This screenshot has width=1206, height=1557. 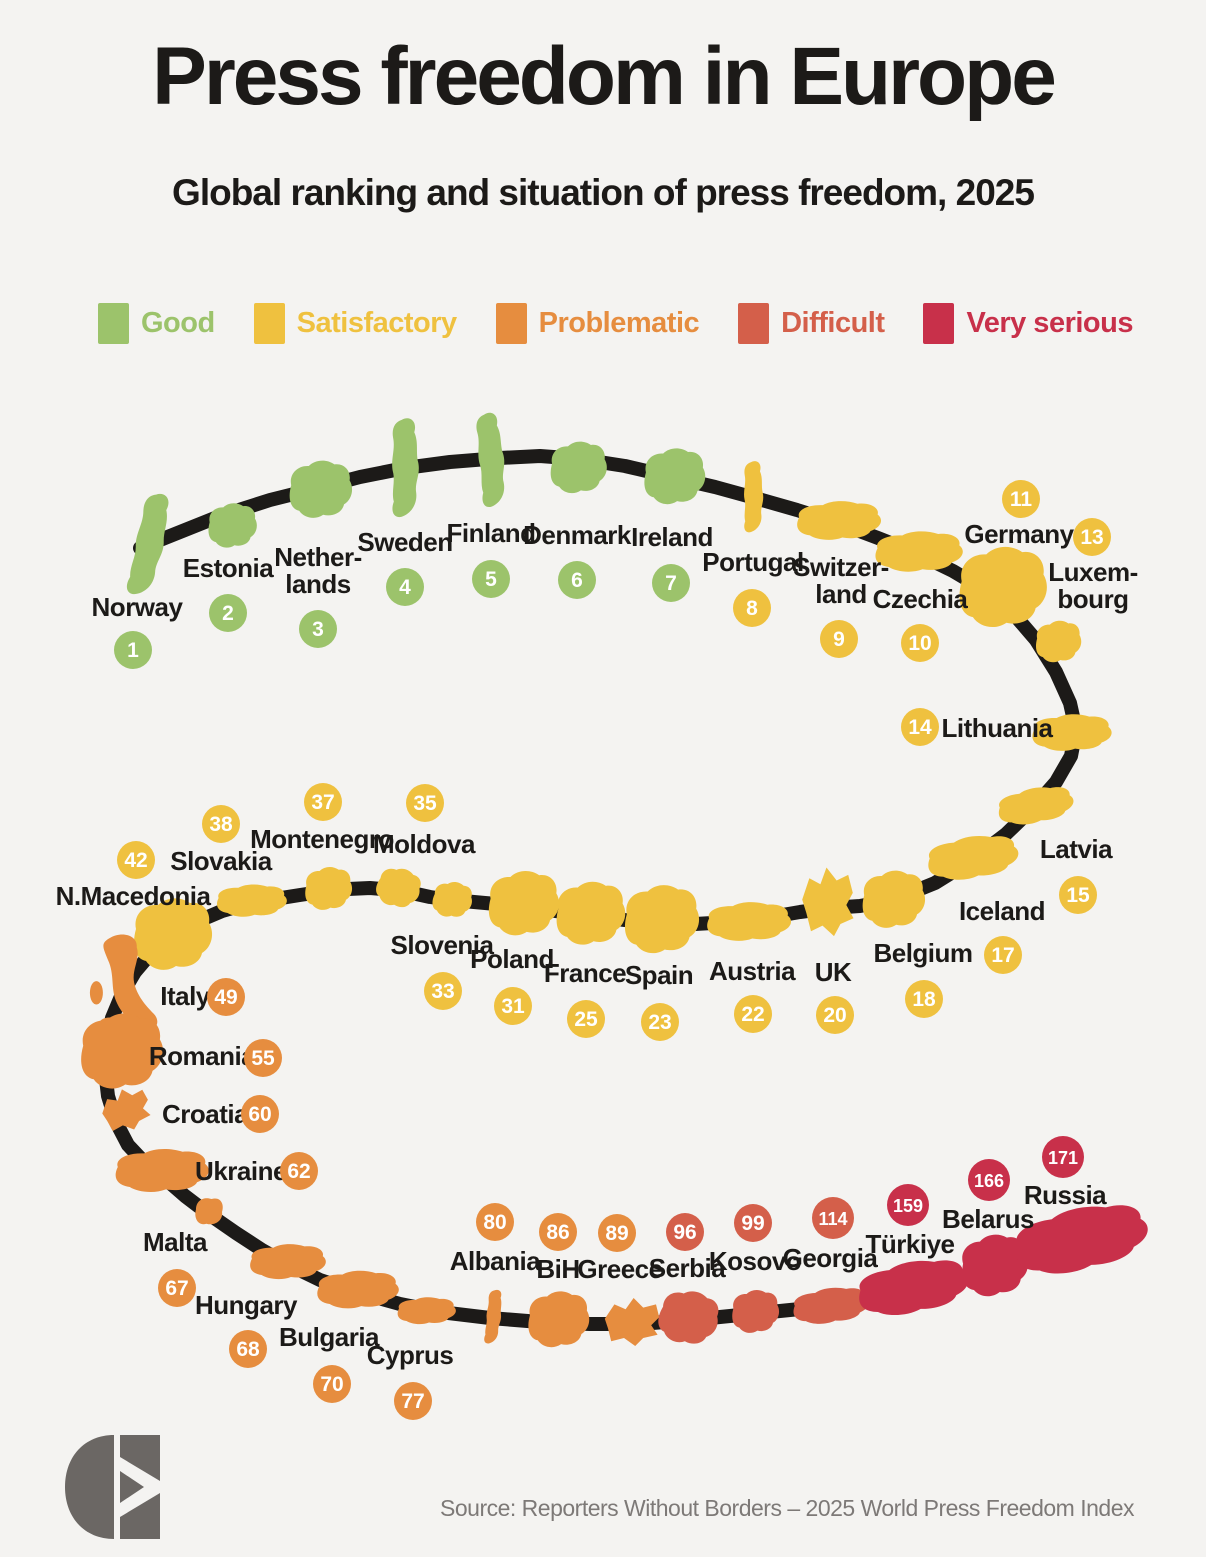 What do you see at coordinates (1065, 1195) in the screenshot?
I see `country-label-Russia: Russia` at bounding box center [1065, 1195].